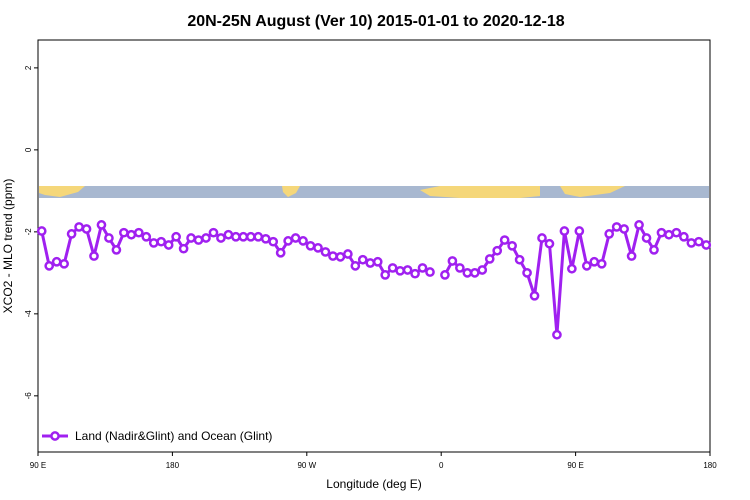 Image resolution: width=750 pixels, height=500 pixels. What do you see at coordinates (28, 396) in the screenshot?
I see `y-tick-label: -6` at bounding box center [28, 396].